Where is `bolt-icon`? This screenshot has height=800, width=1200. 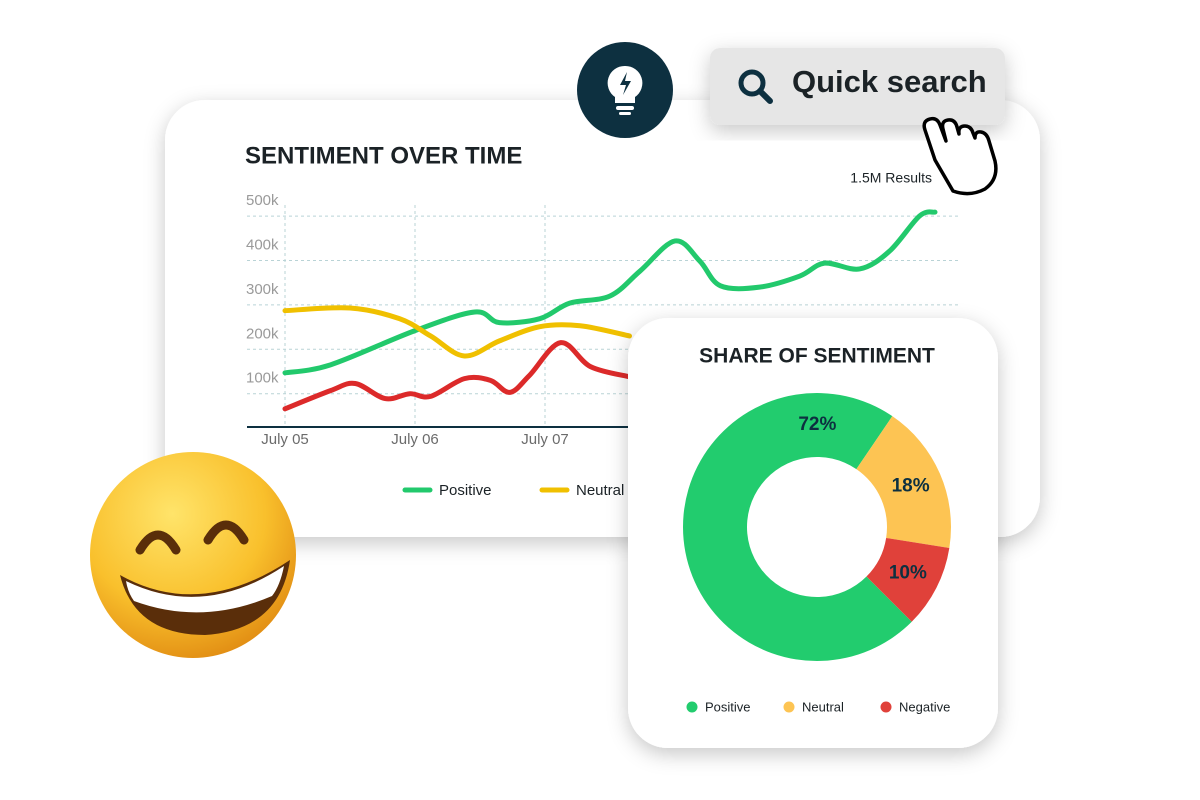 bolt-icon is located at coordinates (625, 83).